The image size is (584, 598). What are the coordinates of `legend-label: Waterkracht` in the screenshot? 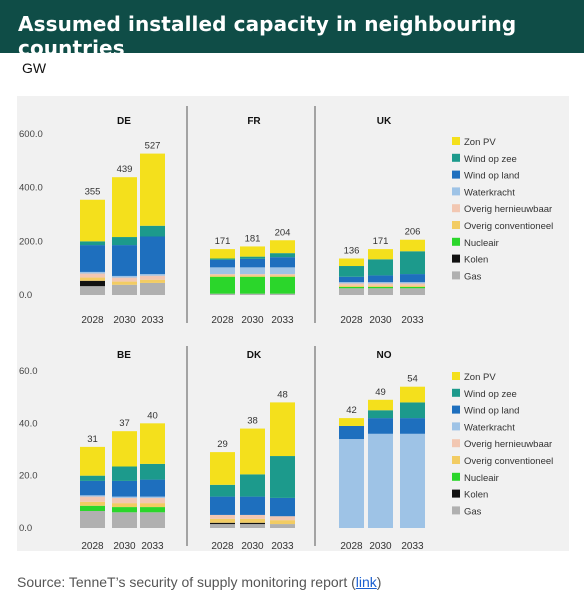 It's located at (489, 192).